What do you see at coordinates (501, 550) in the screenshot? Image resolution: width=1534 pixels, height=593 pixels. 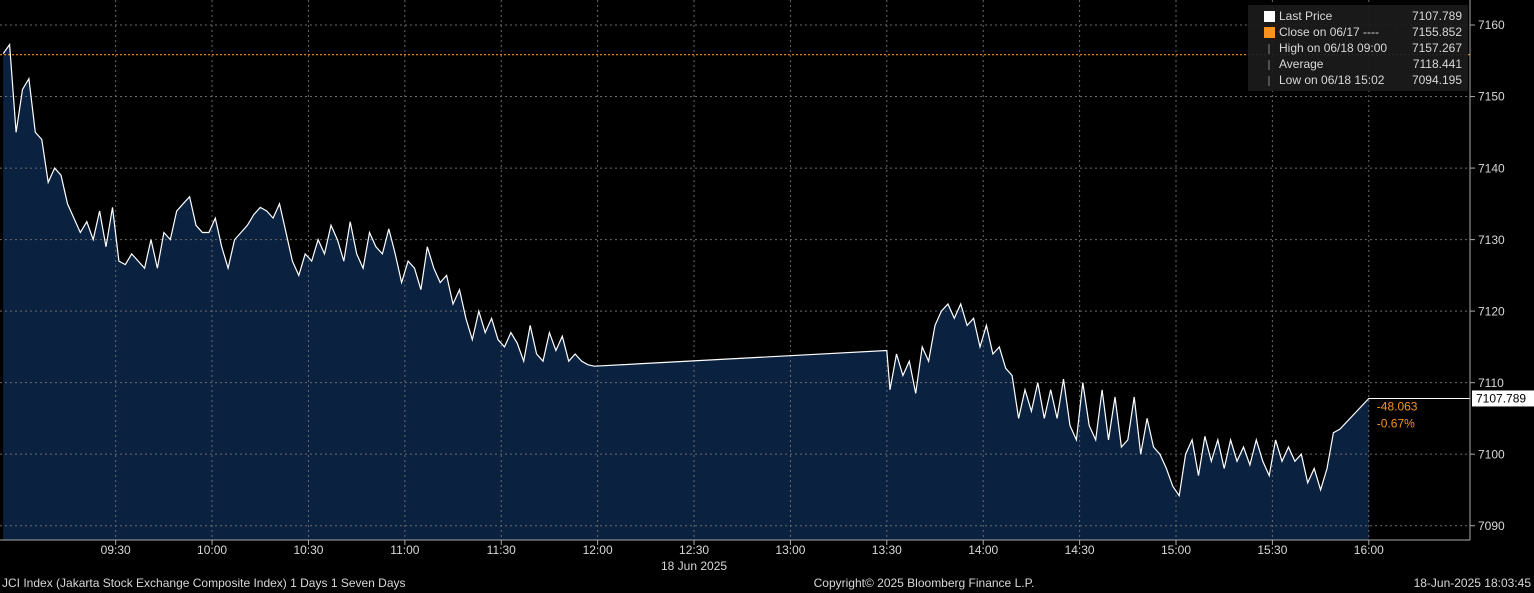 I see `x-tick-label: 11:30` at bounding box center [501, 550].